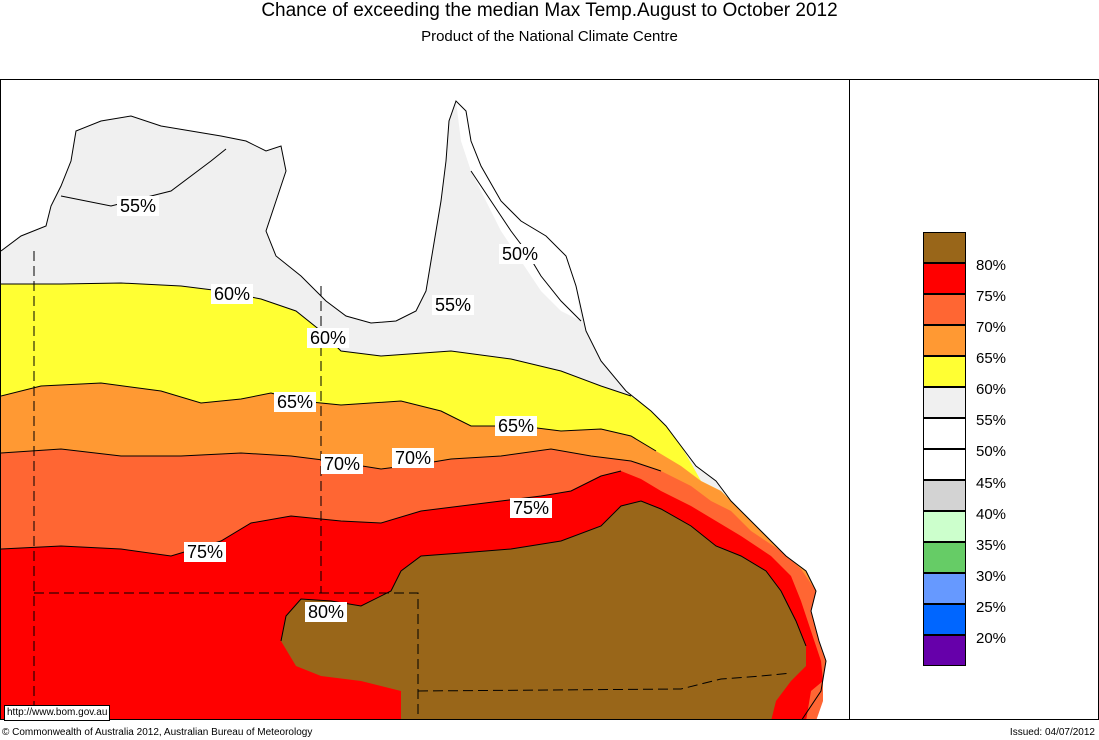 The image size is (1099, 740). What do you see at coordinates (549, 36) in the screenshot?
I see `map-subtitle: Product of the National Climate Centre` at bounding box center [549, 36].